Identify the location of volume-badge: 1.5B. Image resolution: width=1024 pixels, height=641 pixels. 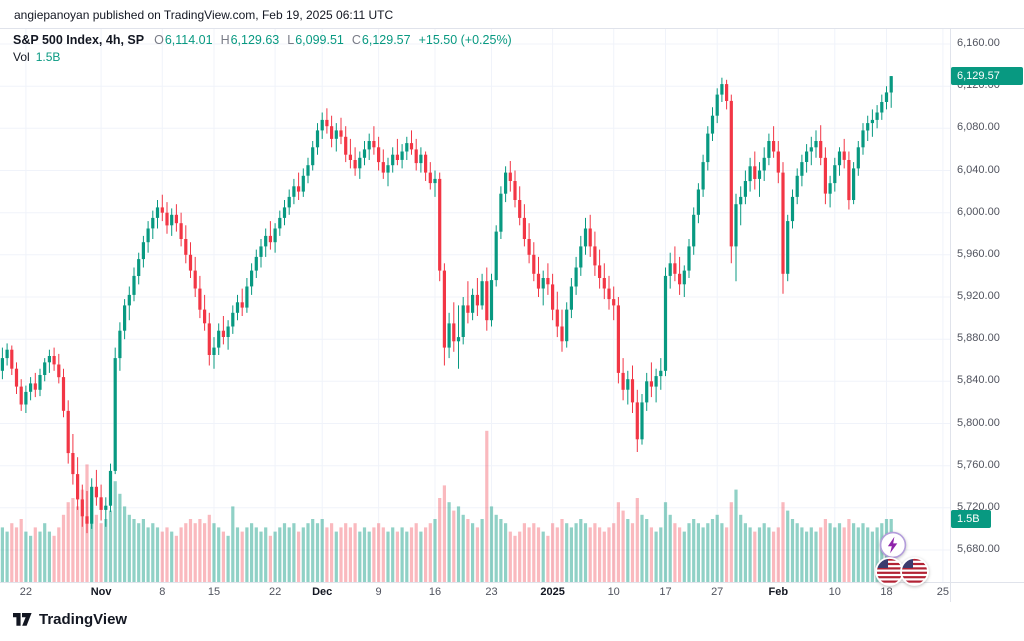
(971, 519).